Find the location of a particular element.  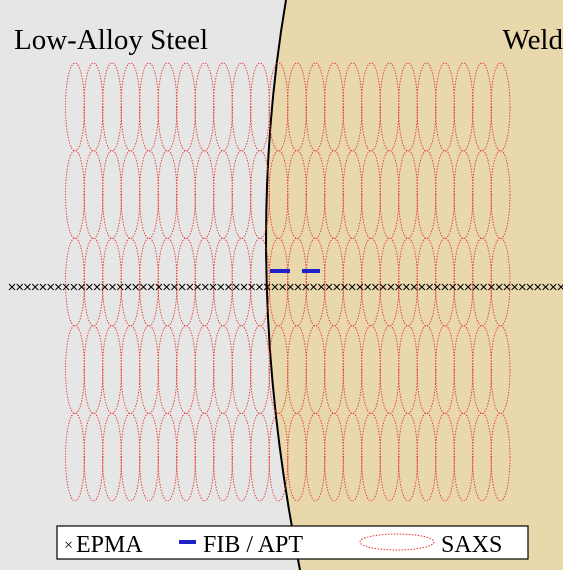

legend: × EPMA FIB / APT SAXS is located at coordinates (292, 542).